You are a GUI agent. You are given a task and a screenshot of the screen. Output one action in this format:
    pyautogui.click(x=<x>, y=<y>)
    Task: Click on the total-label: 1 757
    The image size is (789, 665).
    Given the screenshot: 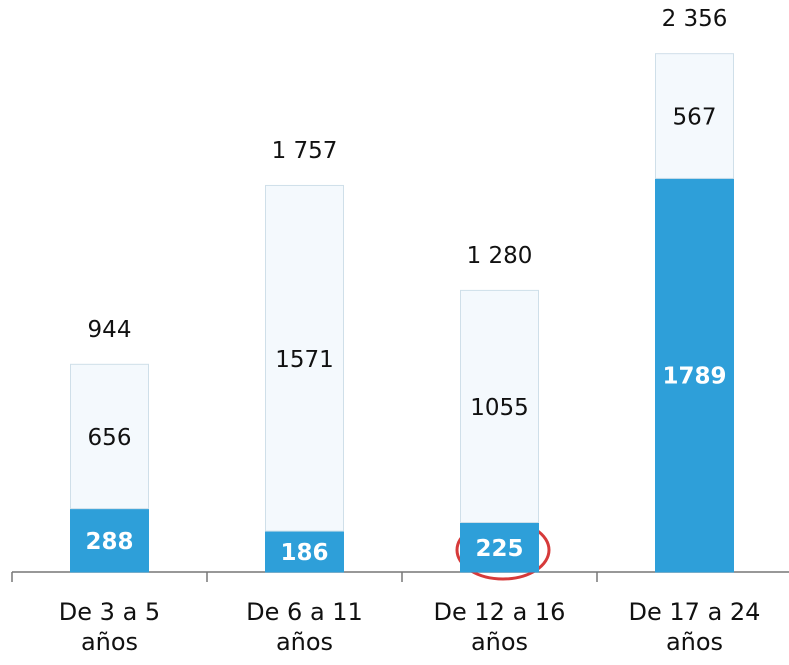 What is the action you would take?
    pyautogui.click(x=305, y=151)
    